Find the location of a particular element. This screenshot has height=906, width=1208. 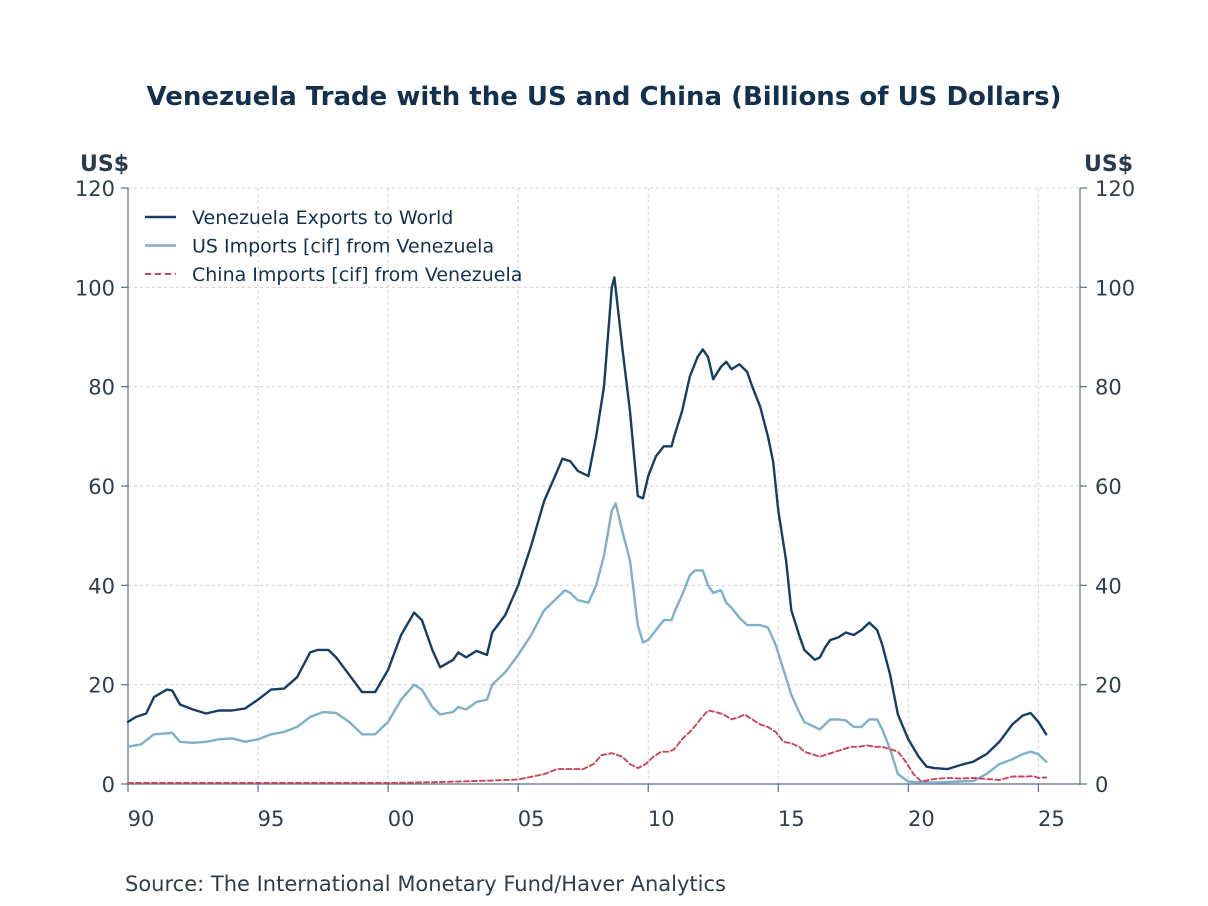

x-tick-label: 05 is located at coordinates (531, 819).